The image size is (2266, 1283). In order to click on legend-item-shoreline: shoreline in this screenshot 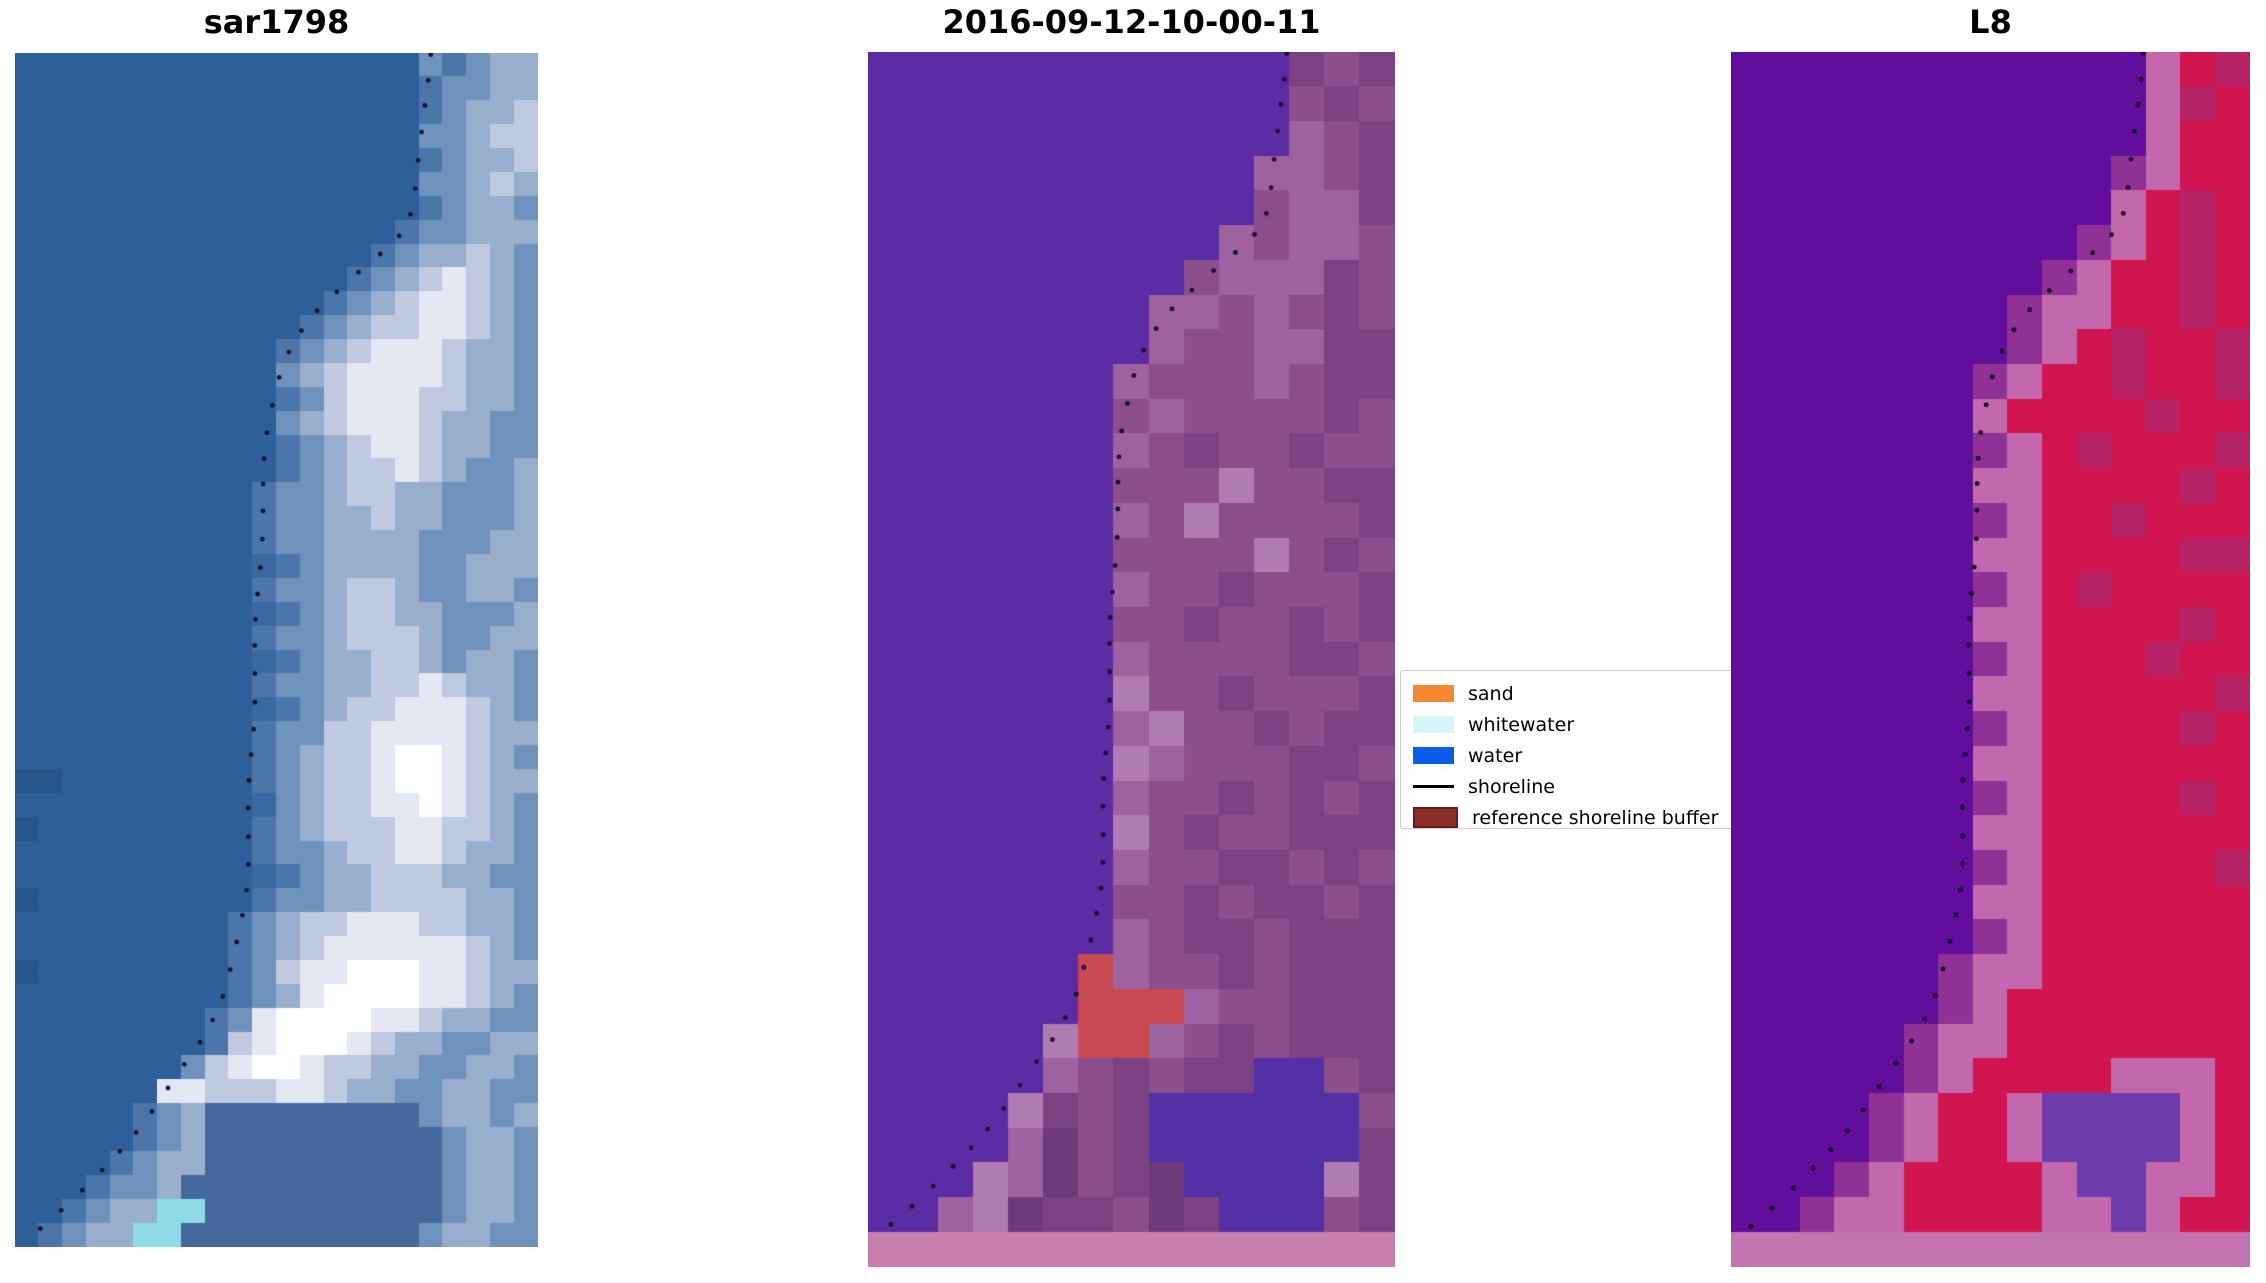, I will do `click(1606, 786)`.